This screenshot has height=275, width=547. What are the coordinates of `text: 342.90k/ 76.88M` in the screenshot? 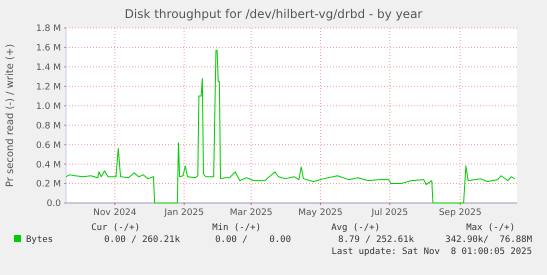 It's located at (489, 240).